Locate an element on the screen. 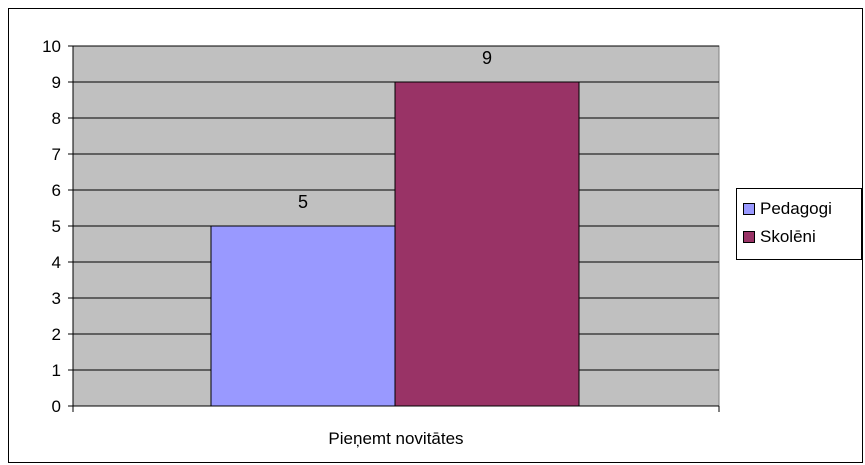 The height and width of the screenshot is (465, 865). y-tick-label: 2 is located at coordinates (56, 334).